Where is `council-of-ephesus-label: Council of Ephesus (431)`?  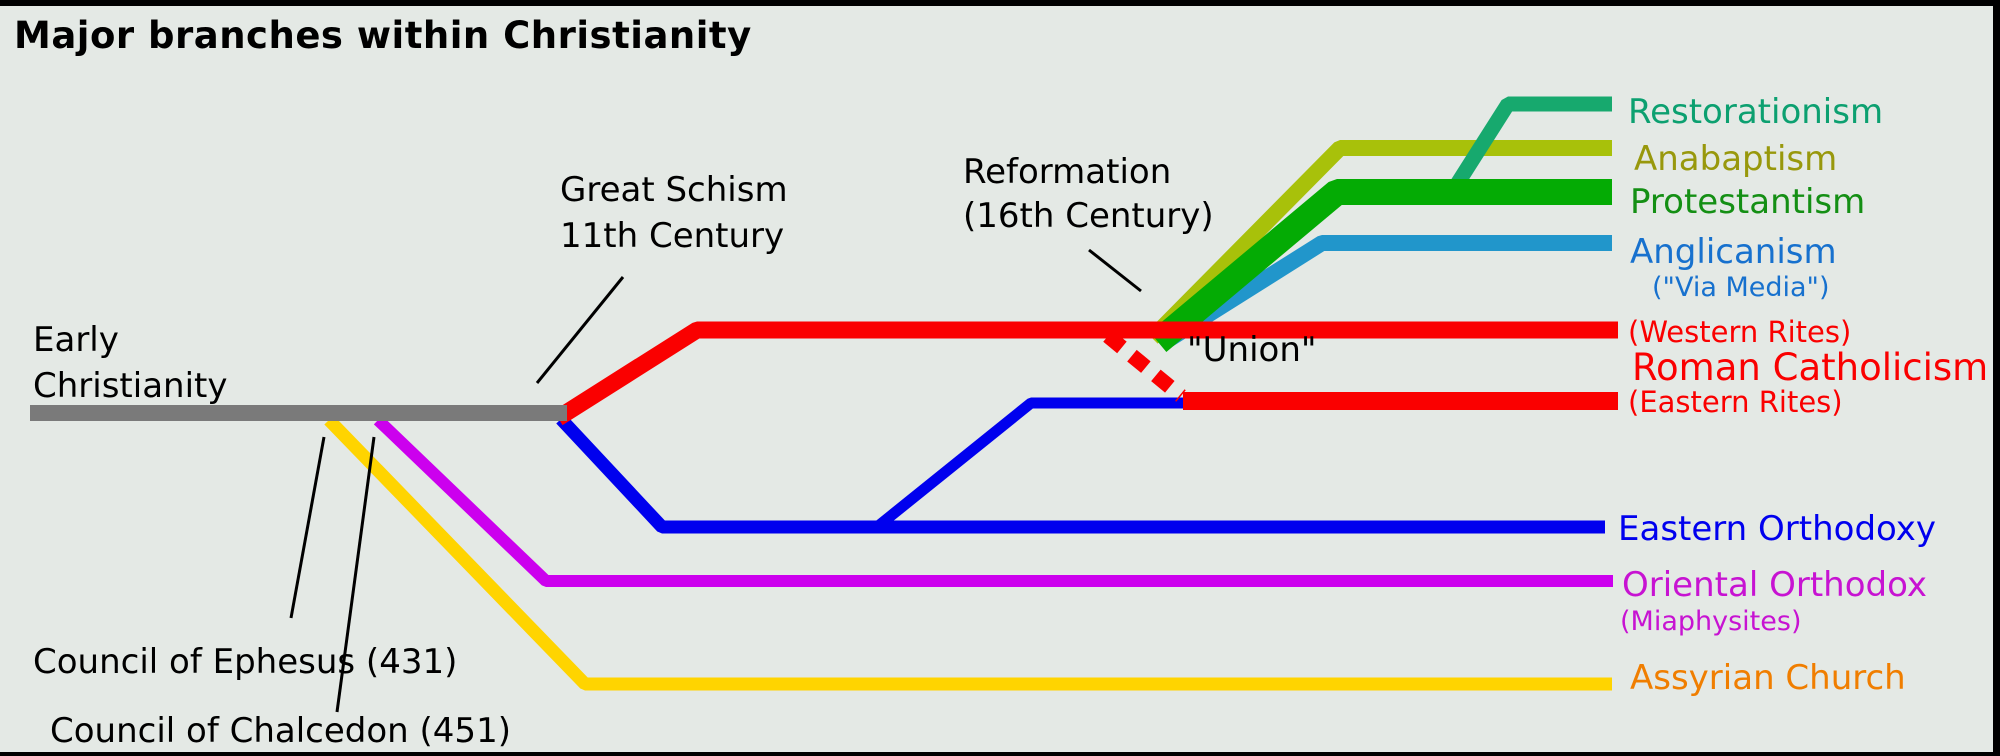 council-of-ephesus-label: Council of Ephesus (431) is located at coordinates (245, 662).